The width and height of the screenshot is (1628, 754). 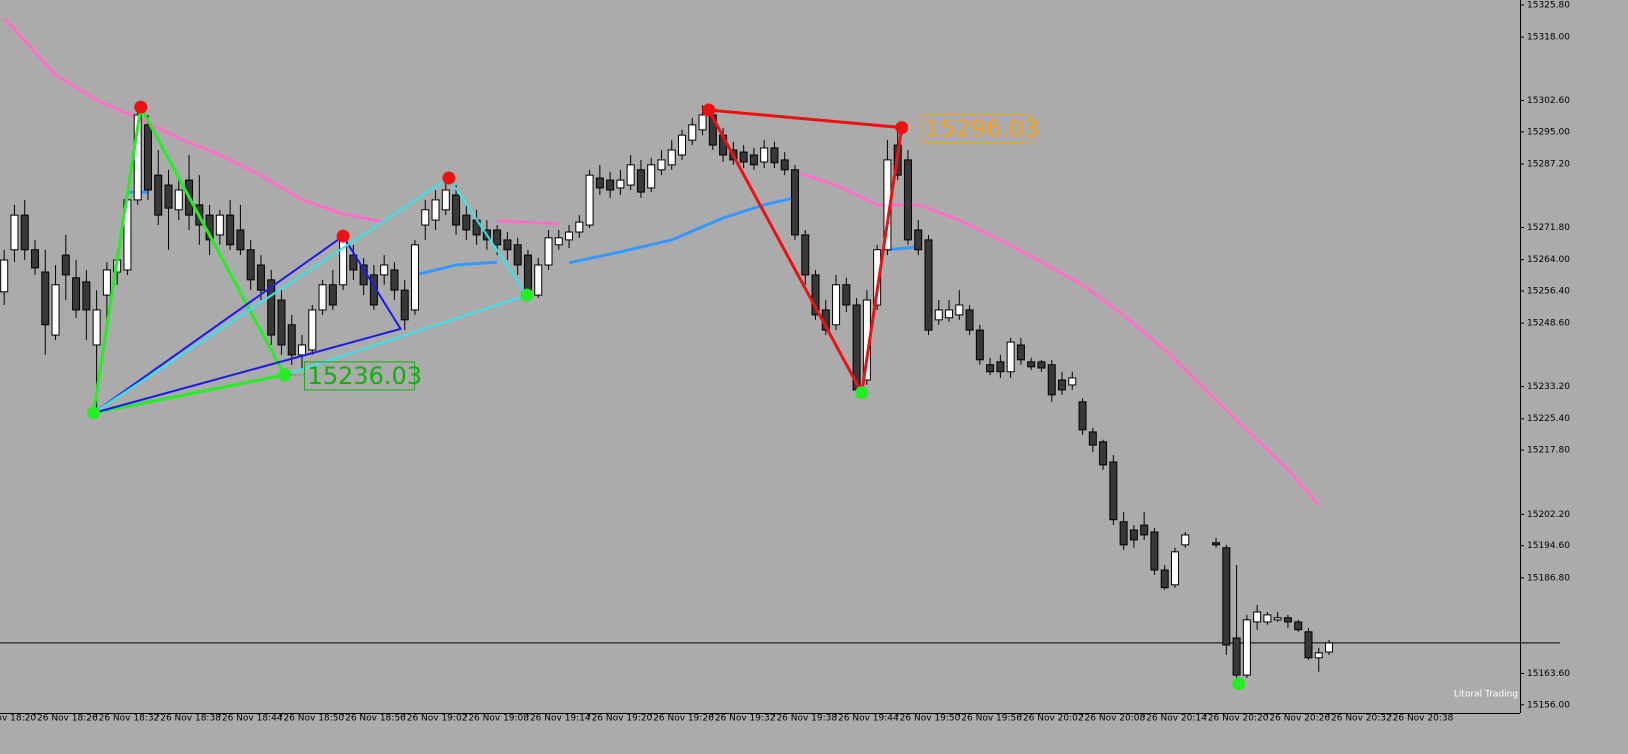 I want to click on y-tick-label: 15271.80, so click(x=1548, y=228).